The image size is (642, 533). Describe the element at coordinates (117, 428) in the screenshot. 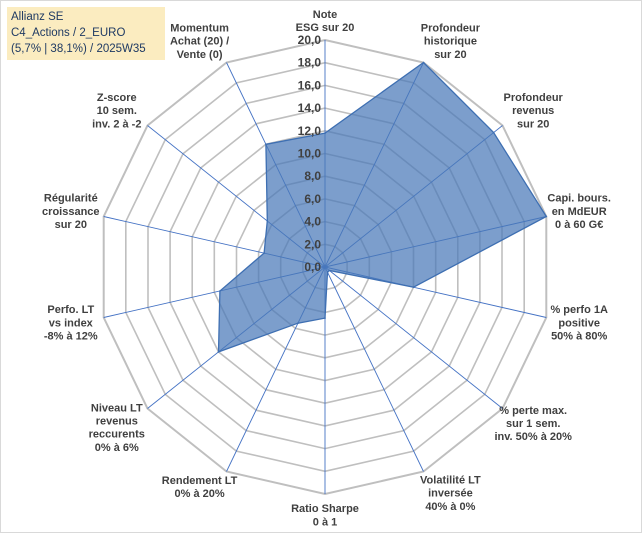

I see `axis-label-9: Niveau LT revenus reccurents 0% à 6%` at that location.